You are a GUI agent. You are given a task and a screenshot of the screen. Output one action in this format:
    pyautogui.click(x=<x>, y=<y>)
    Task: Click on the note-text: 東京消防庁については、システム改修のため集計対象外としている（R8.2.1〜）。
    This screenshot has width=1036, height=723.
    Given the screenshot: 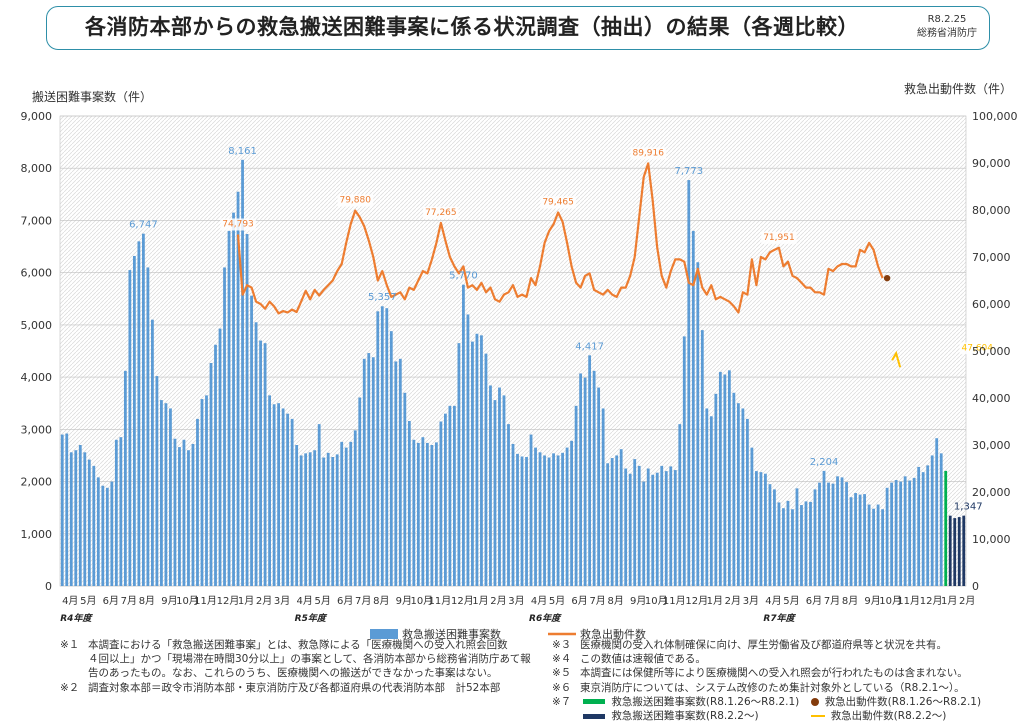 What is the action you would take?
    pyautogui.click(x=772, y=687)
    